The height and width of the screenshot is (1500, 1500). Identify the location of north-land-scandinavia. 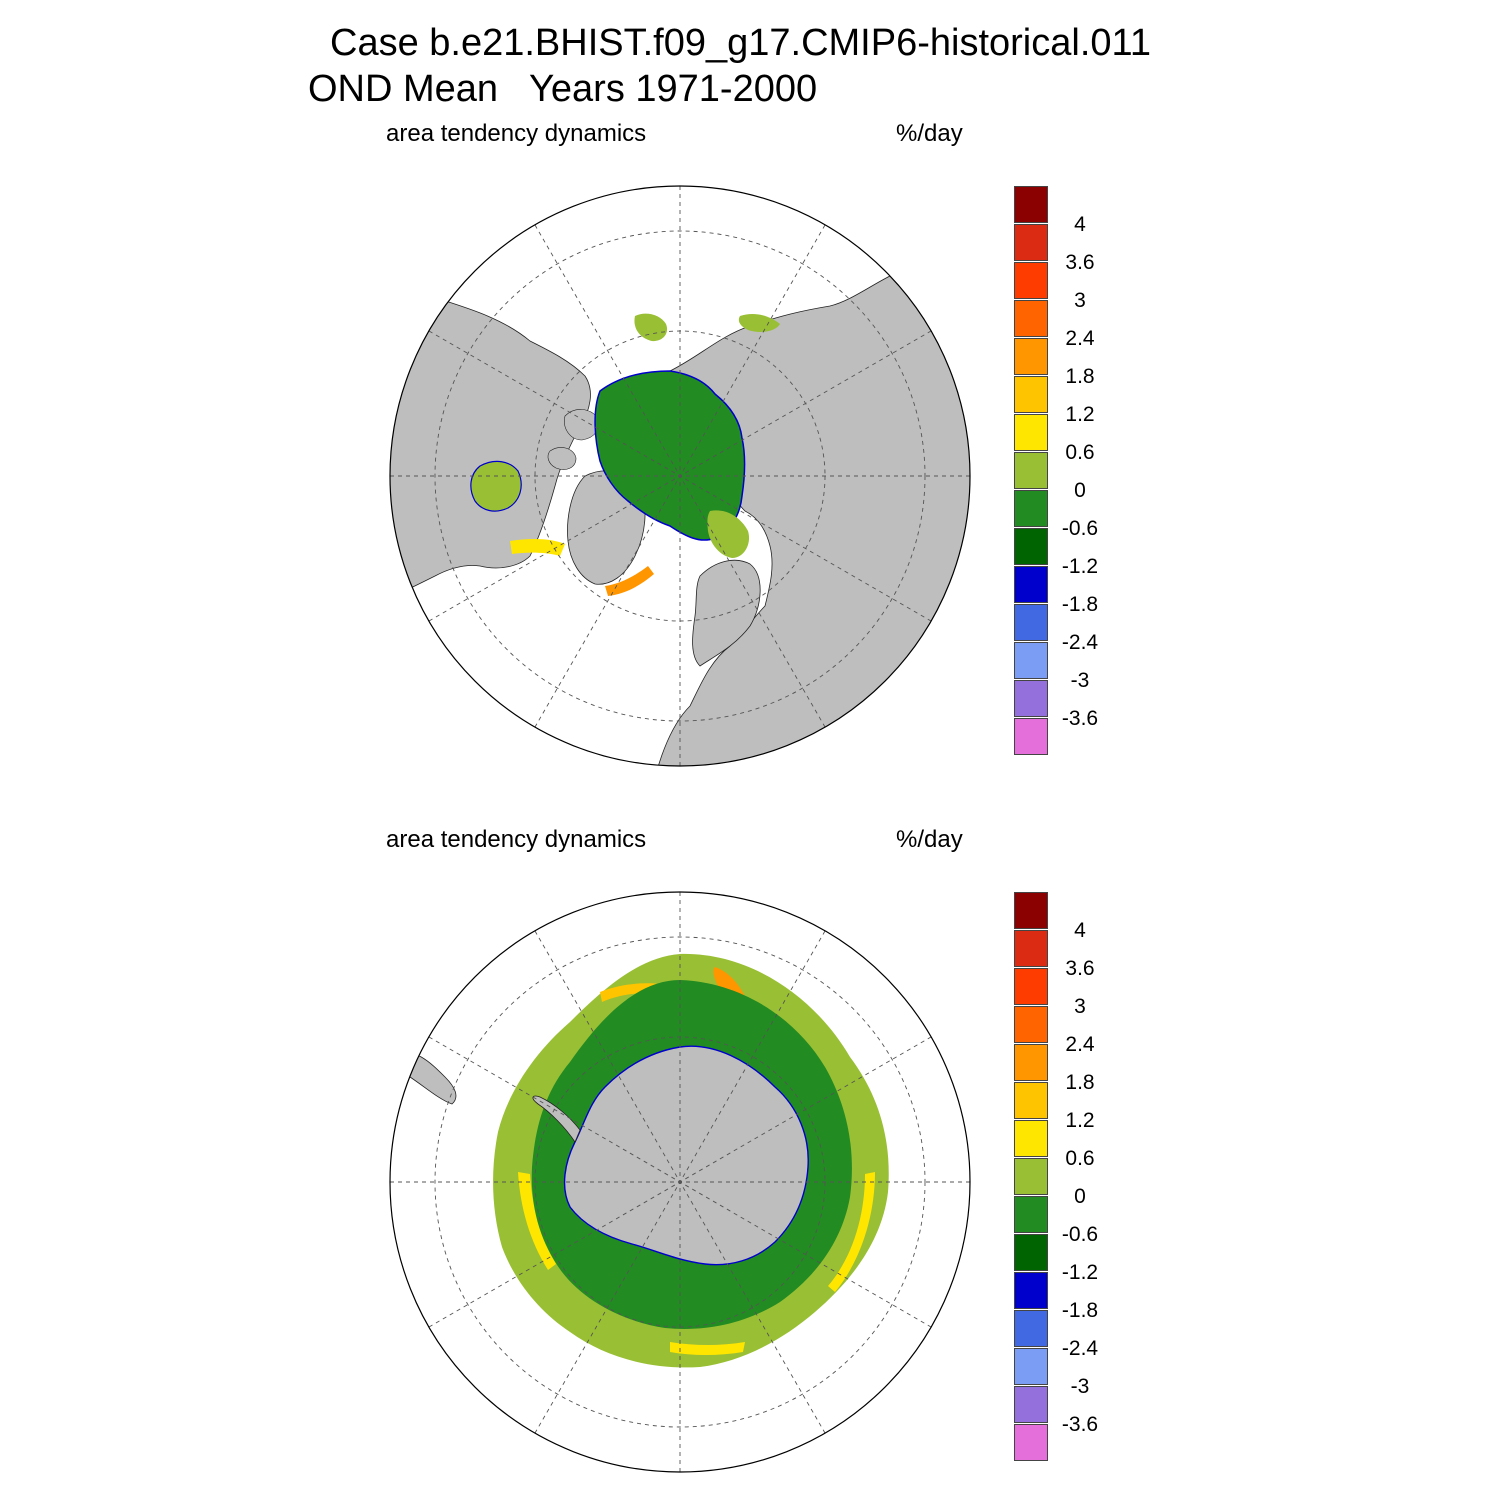
(726, 613).